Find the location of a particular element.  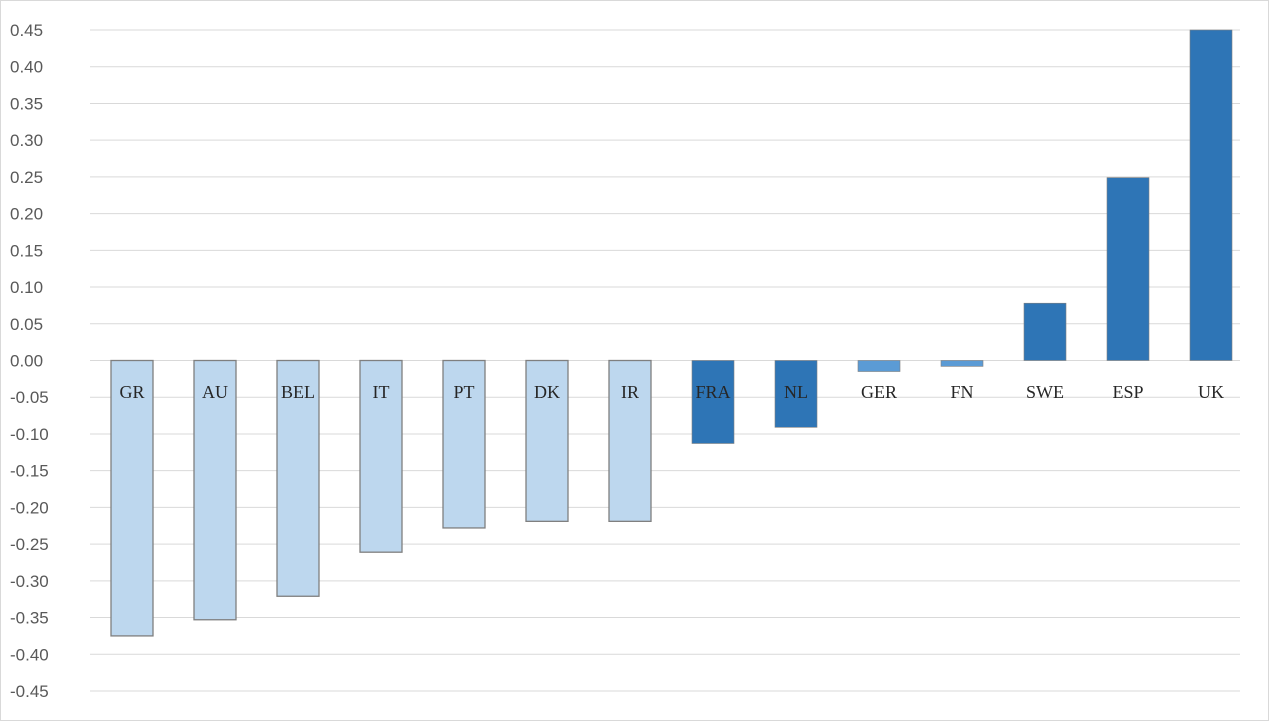

y-tick-label: 0.15 is located at coordinates (26, 250).